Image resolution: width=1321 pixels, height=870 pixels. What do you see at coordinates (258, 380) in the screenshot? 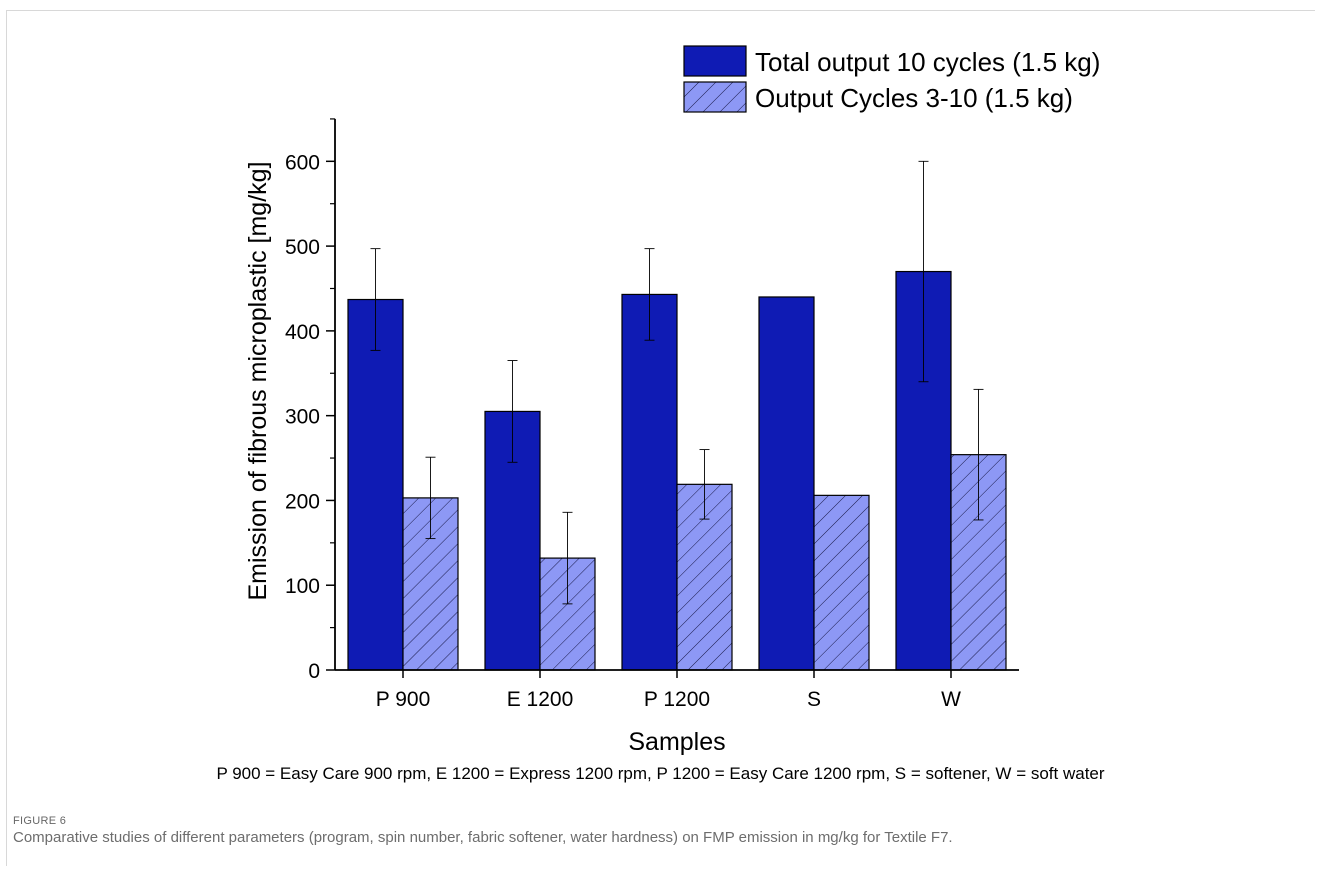
I see `y-axis-label: Emission of fibrous microplastic [mg/kg]` at bounding box center [258, 380].